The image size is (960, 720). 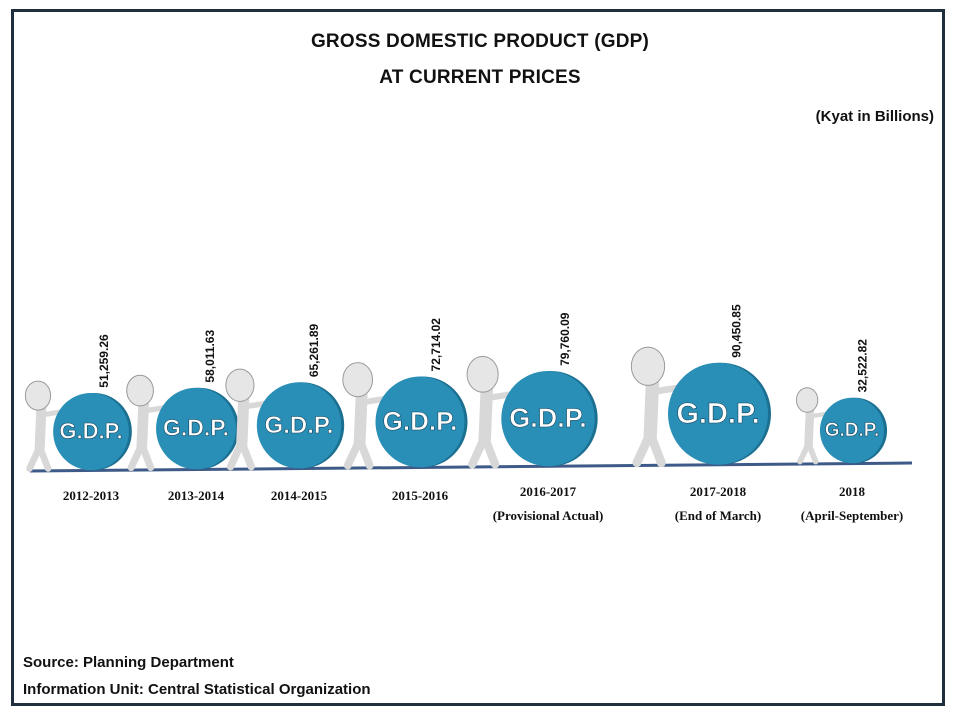 What do you see at coordinates (862, 366) in the screenshot?
I see `value-label: 32,522.82` at bounding box center [862, 366].